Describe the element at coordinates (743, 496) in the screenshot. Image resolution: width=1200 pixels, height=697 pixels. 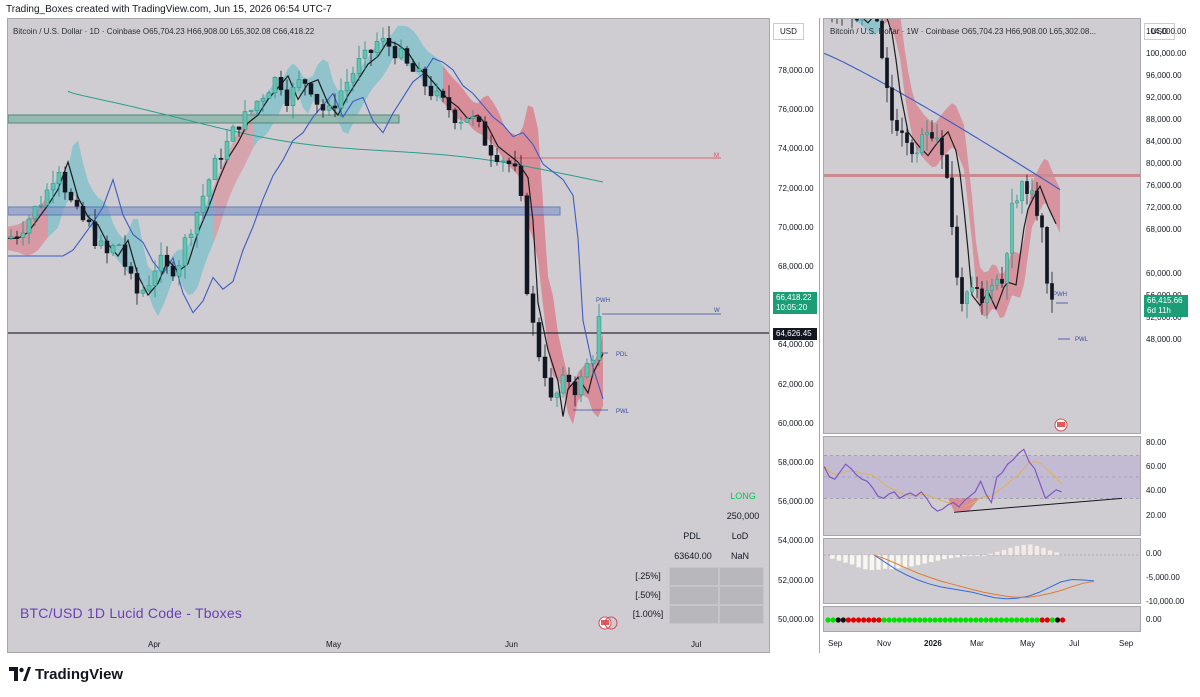
I see `position-side: LONG` at that location.